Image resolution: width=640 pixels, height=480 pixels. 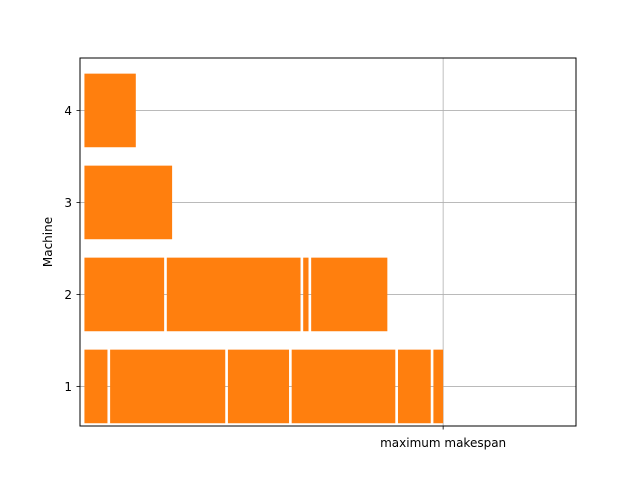 I want to click on y-tick-label-3: 3, so click(x=68, y=203).